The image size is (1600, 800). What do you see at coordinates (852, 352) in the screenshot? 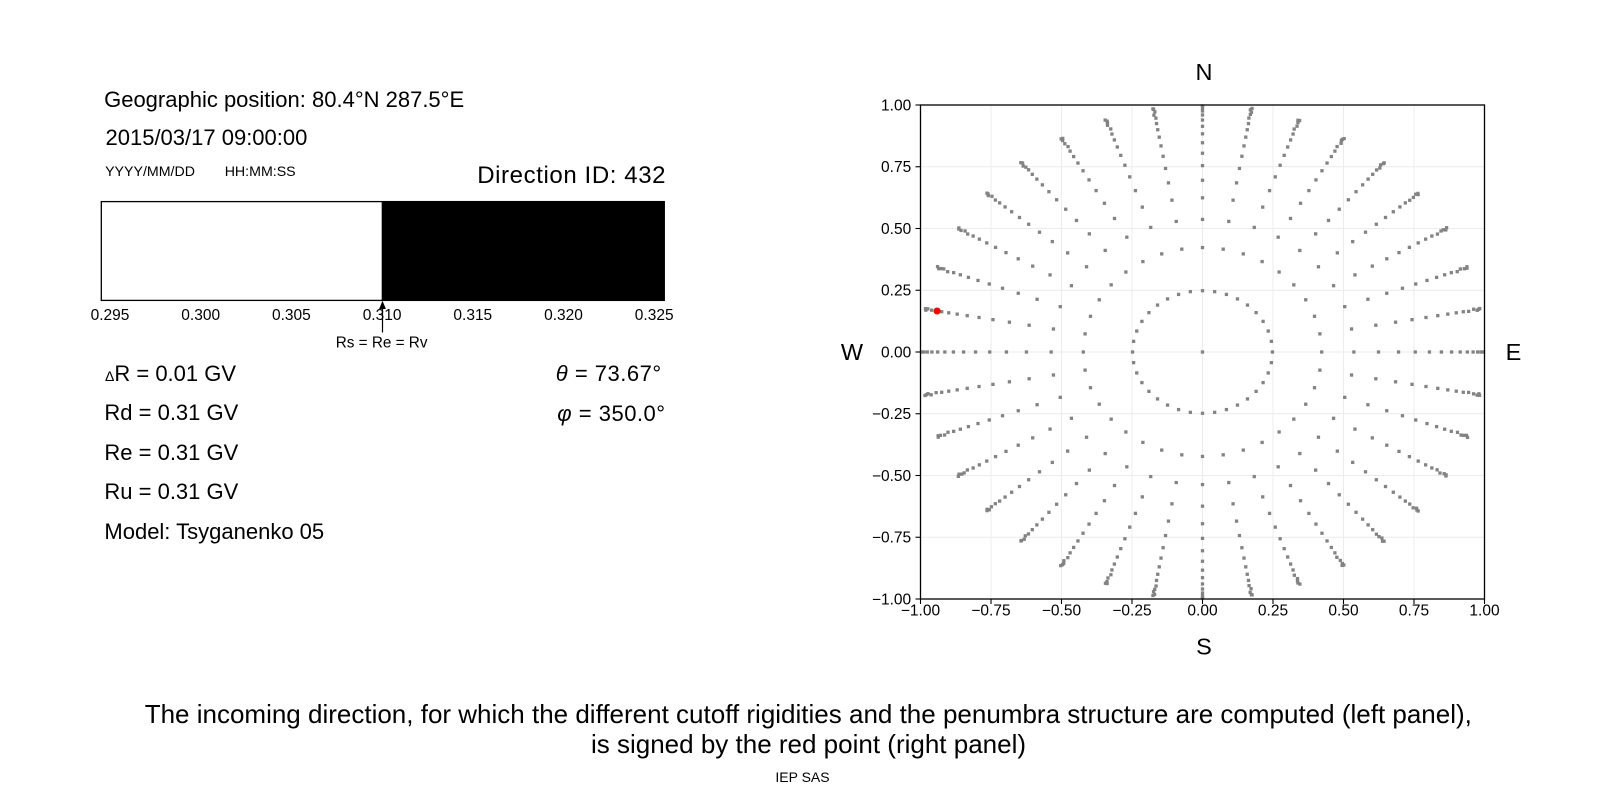
I see `svg-text: W` at bounding box center [852, 352].